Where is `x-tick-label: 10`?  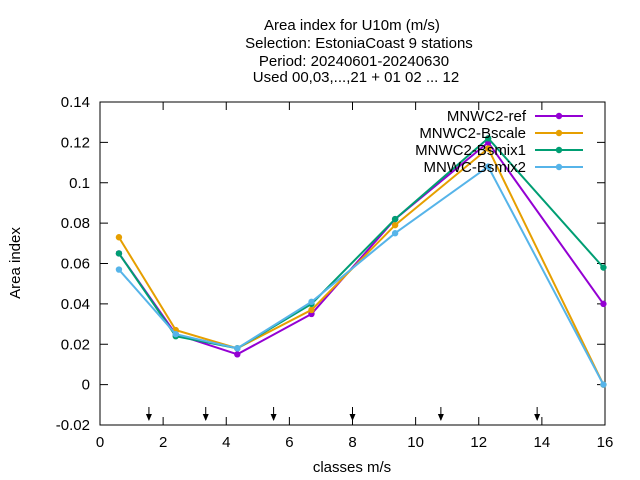 x-tick-label: 10 is located at coordinates (415, 442).